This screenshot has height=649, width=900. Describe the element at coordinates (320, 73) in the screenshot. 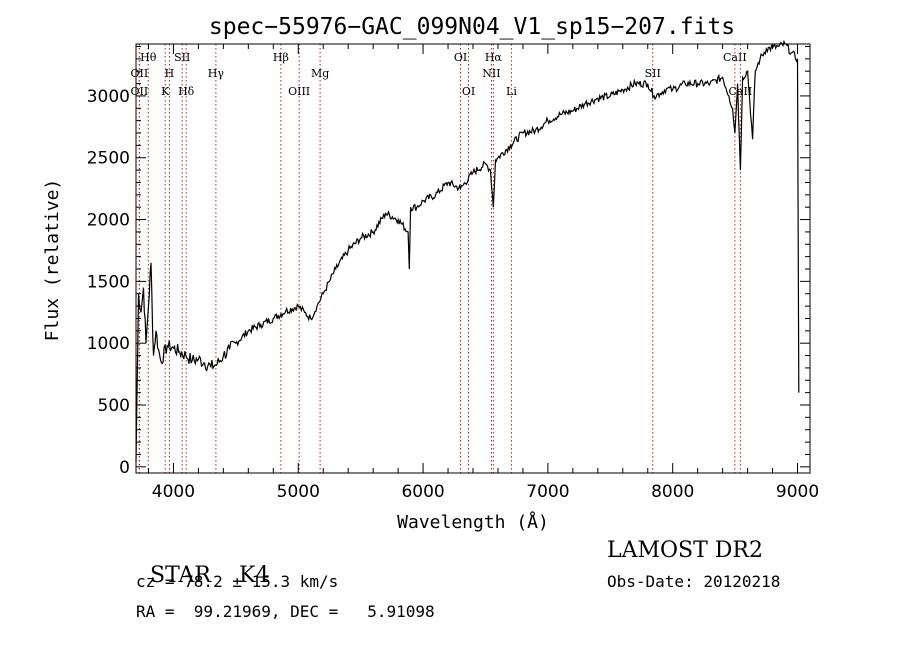

I see `marker-label: Mg` at that location.